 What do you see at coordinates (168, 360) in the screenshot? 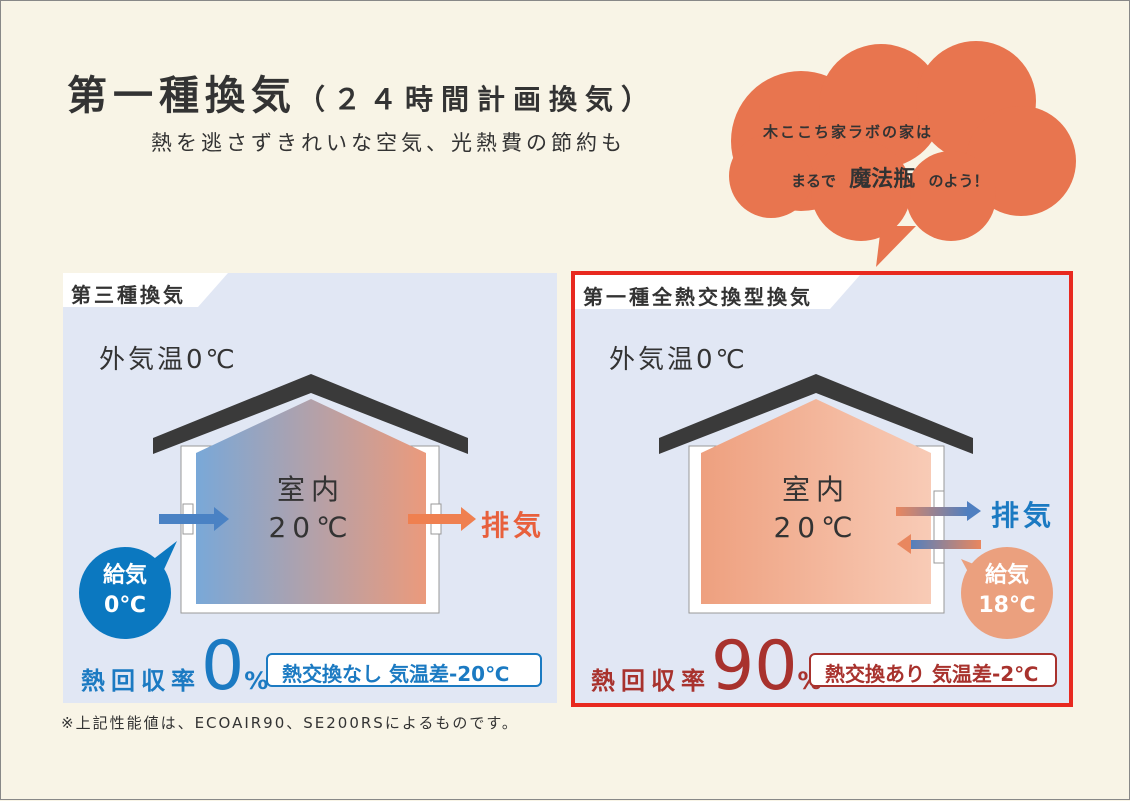
I see `outside-temp-left: 外気温0℃` at bounding box center [168, 360].